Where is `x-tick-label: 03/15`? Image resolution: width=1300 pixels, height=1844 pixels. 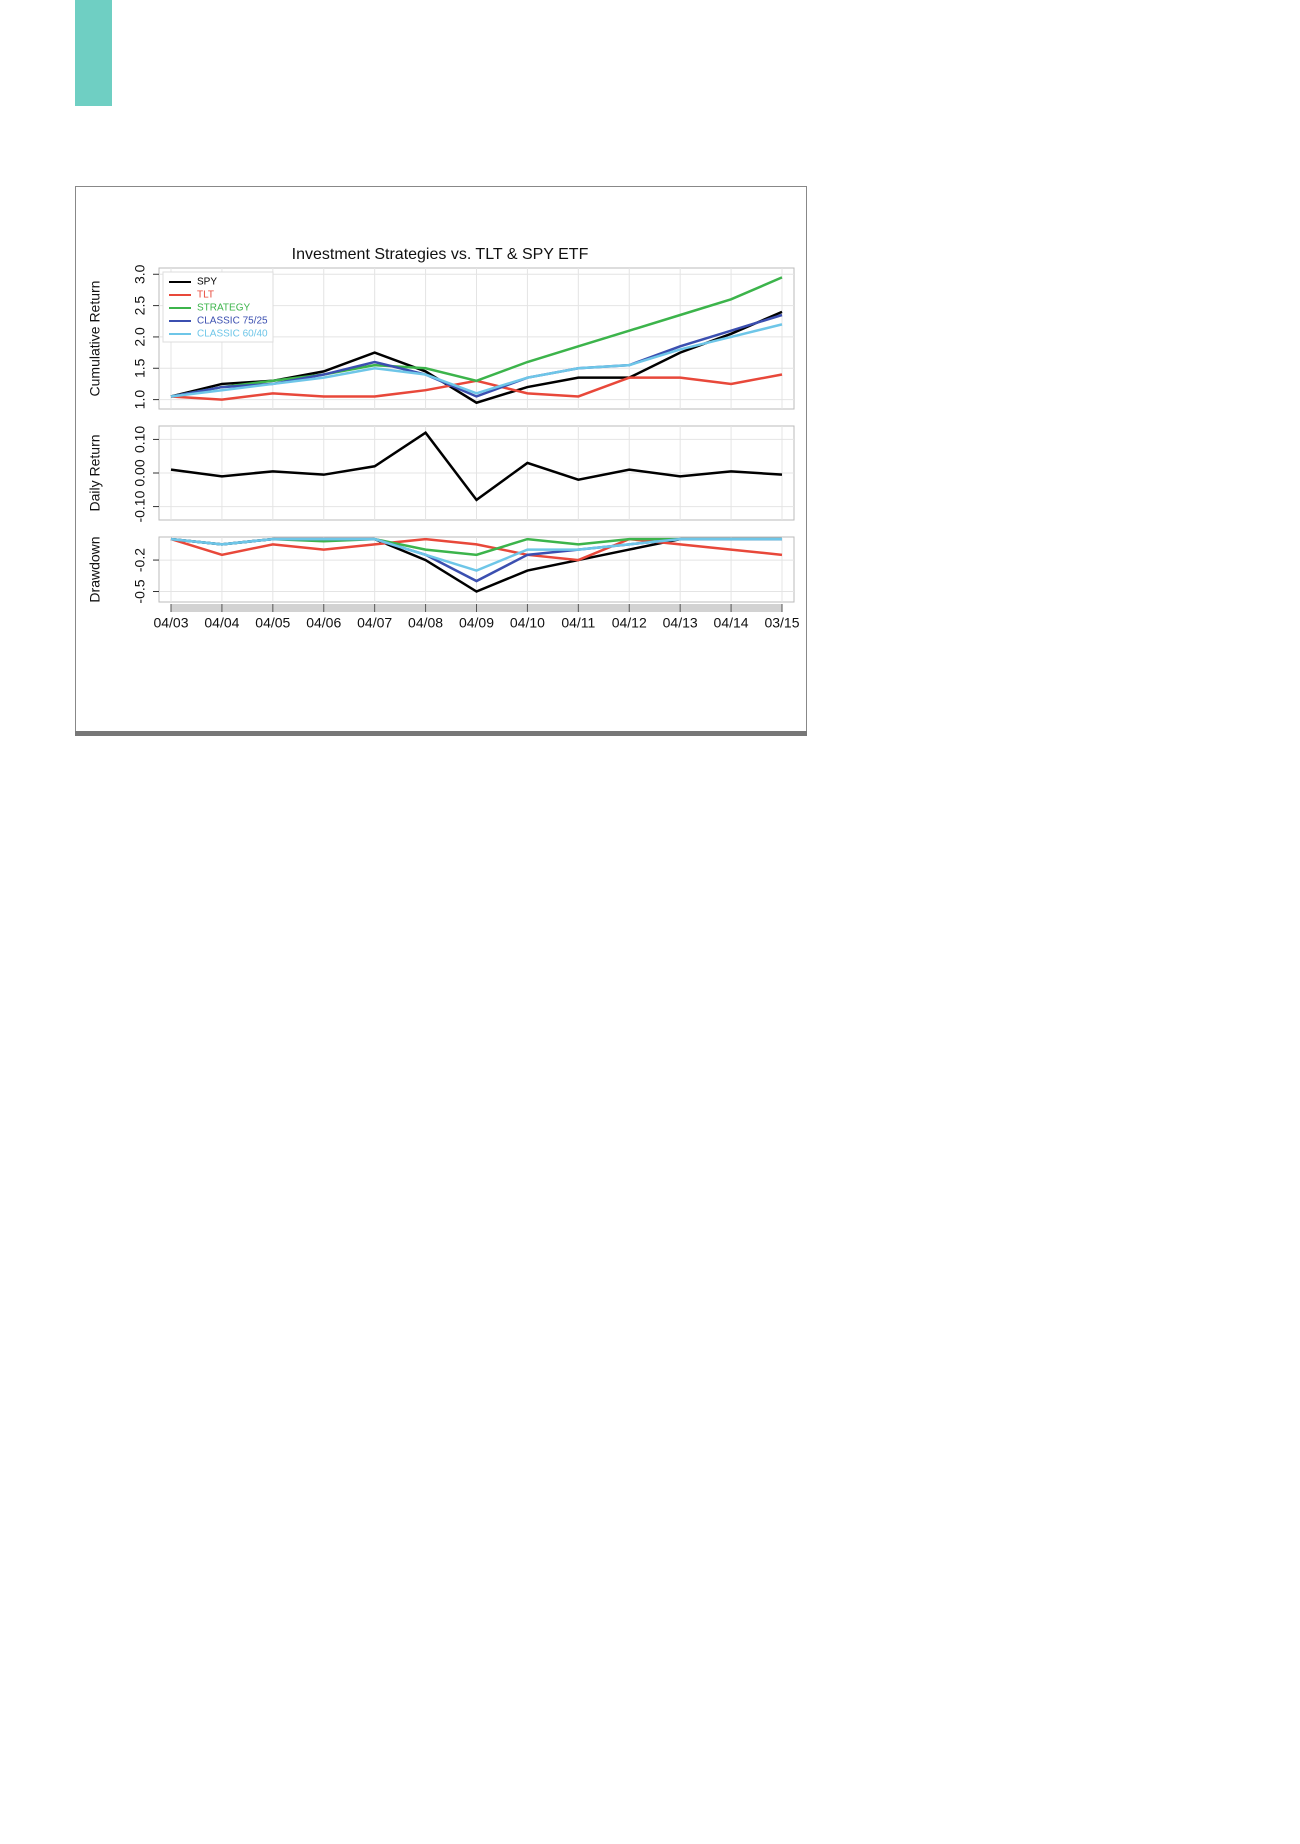 x-tick-label: 03/15 is located at coordinates (781, 623).